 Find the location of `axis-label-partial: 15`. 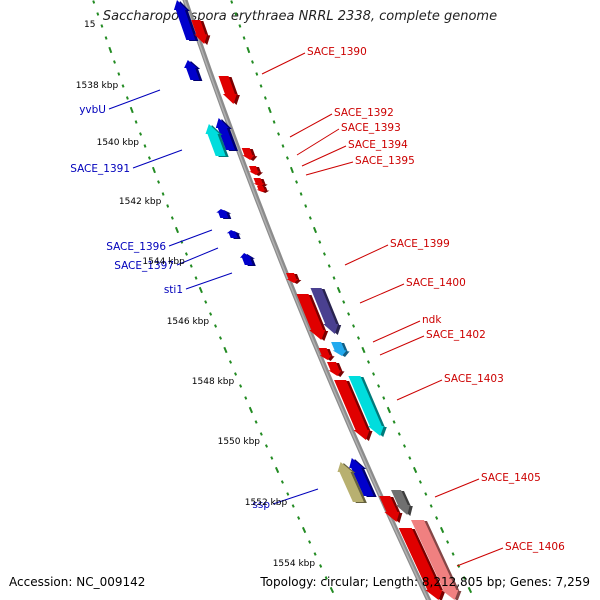

axis-label-partial: 15 is located at coordinates (89, 25).